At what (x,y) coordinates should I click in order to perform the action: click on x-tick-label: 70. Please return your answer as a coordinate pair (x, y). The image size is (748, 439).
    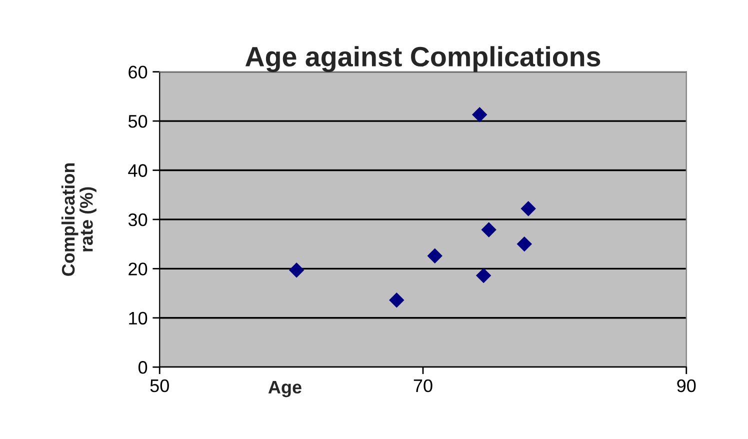
    Looking at the image, I should click on (423, 385).